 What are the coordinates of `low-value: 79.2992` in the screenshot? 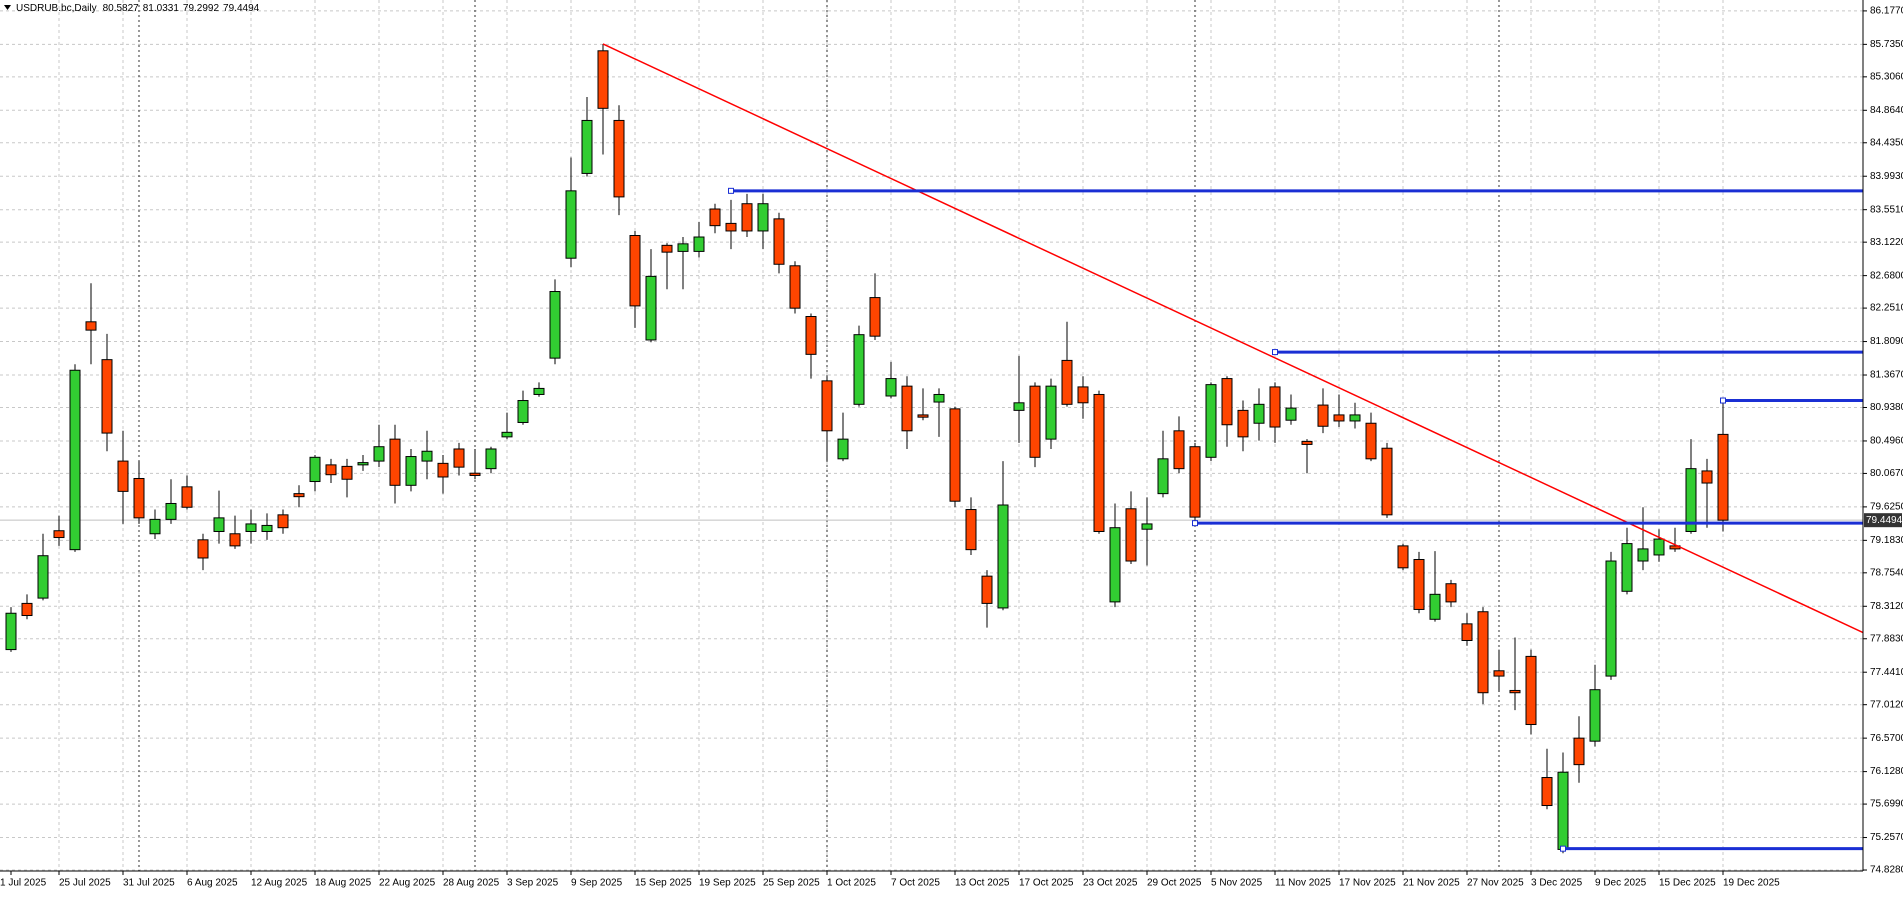 It's located at (201, 8).